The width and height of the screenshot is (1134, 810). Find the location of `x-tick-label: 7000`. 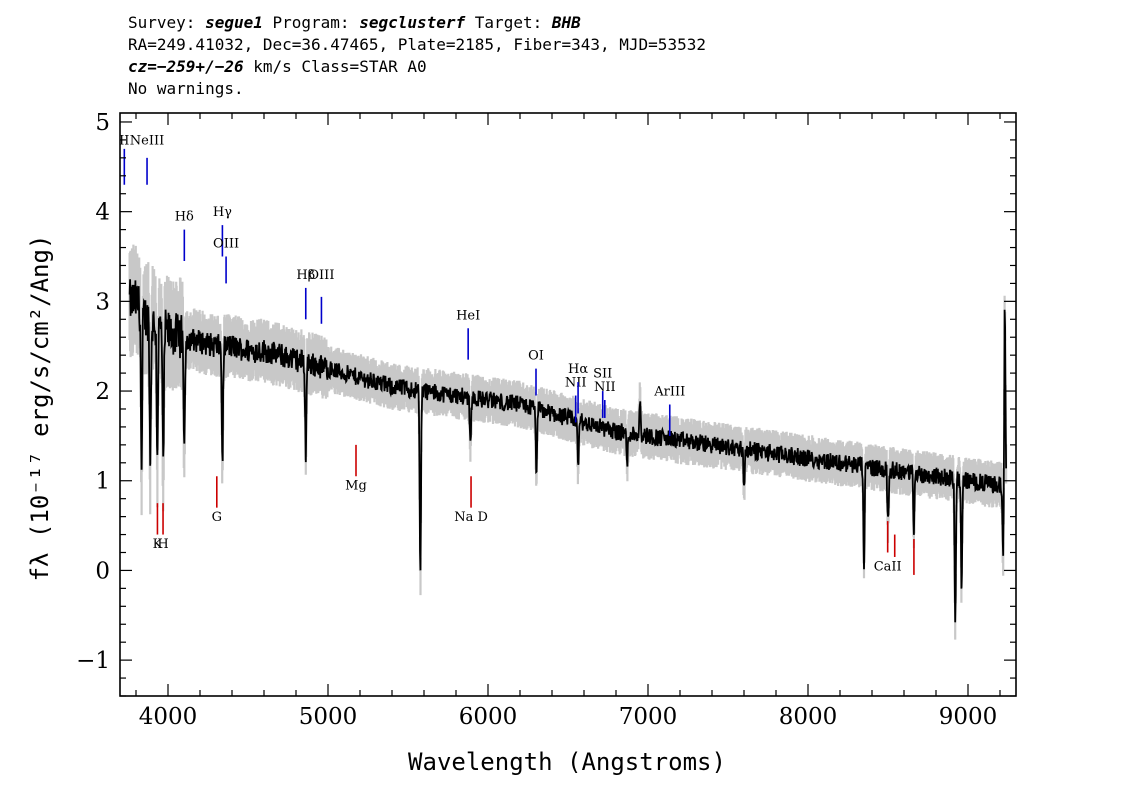

x-tick-label: 7000 is located at coordinates (648, 717).